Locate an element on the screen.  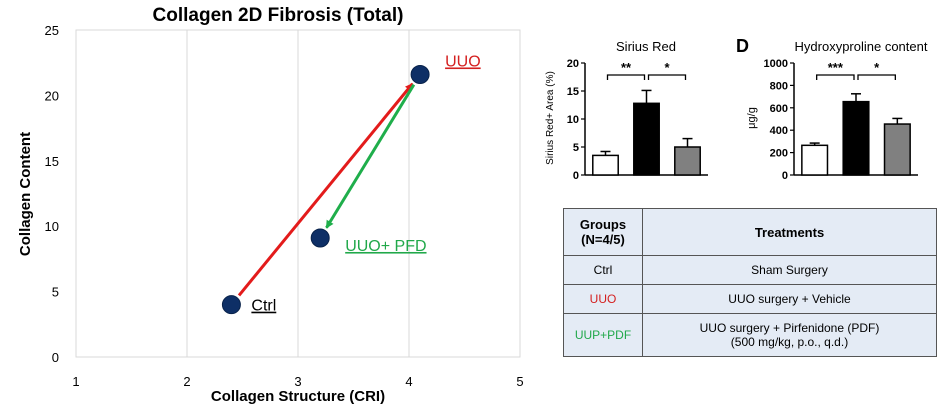
hydroxyproline-significance-label: * is located at coordinates (877, 67).